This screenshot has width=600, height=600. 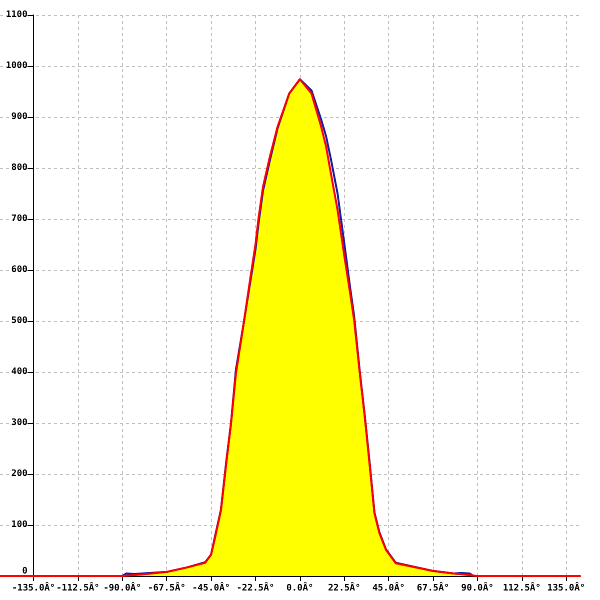 I want to click on x-tick-label: -90.0Â°, so click(x=122, y=588).